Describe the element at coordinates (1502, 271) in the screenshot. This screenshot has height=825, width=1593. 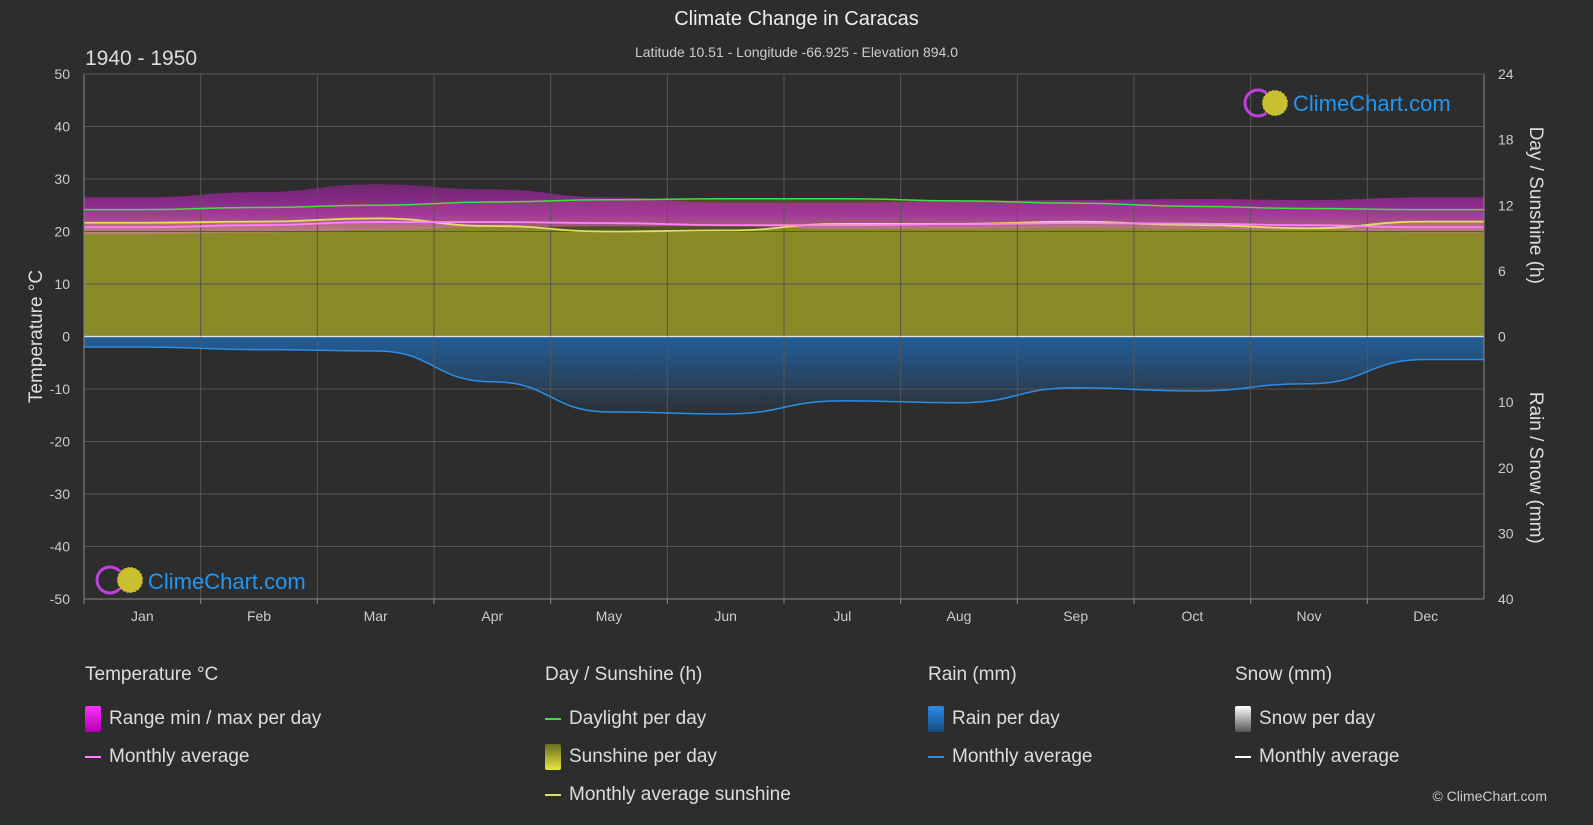
I see `right-tick-label-hours: 6` at that location.